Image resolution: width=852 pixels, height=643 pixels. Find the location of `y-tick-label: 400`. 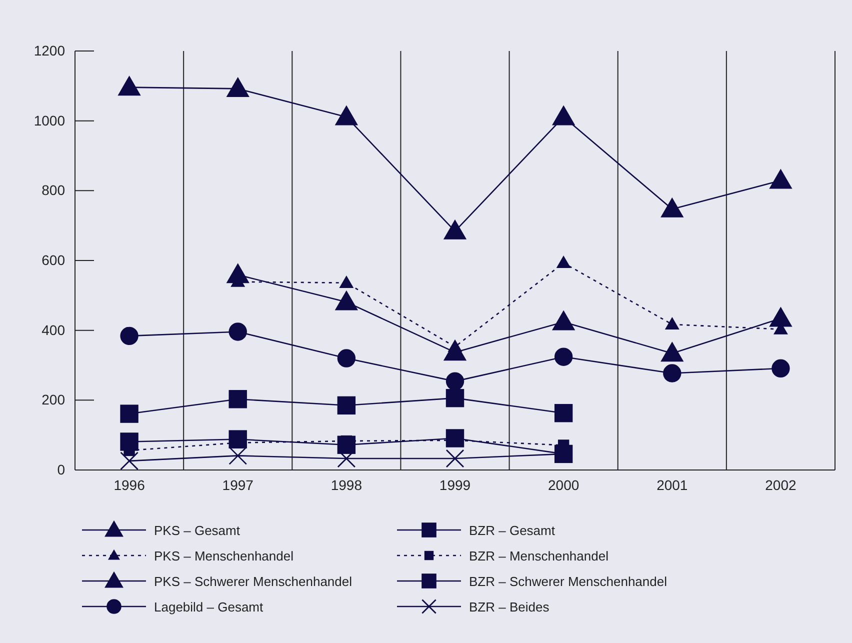

y-tick-label: 400 is located at coordinates (54, 330).